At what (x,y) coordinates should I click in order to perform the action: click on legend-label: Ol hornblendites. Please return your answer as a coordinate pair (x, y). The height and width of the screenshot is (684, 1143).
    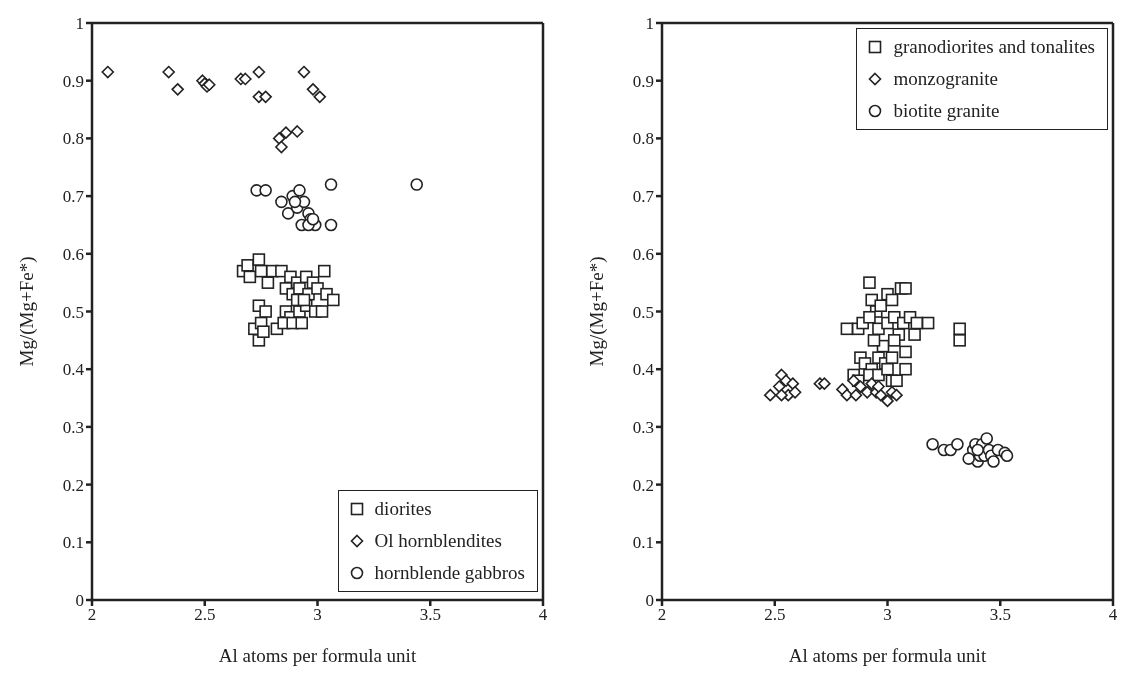
    Looking at the image, I should click on (438, 541).